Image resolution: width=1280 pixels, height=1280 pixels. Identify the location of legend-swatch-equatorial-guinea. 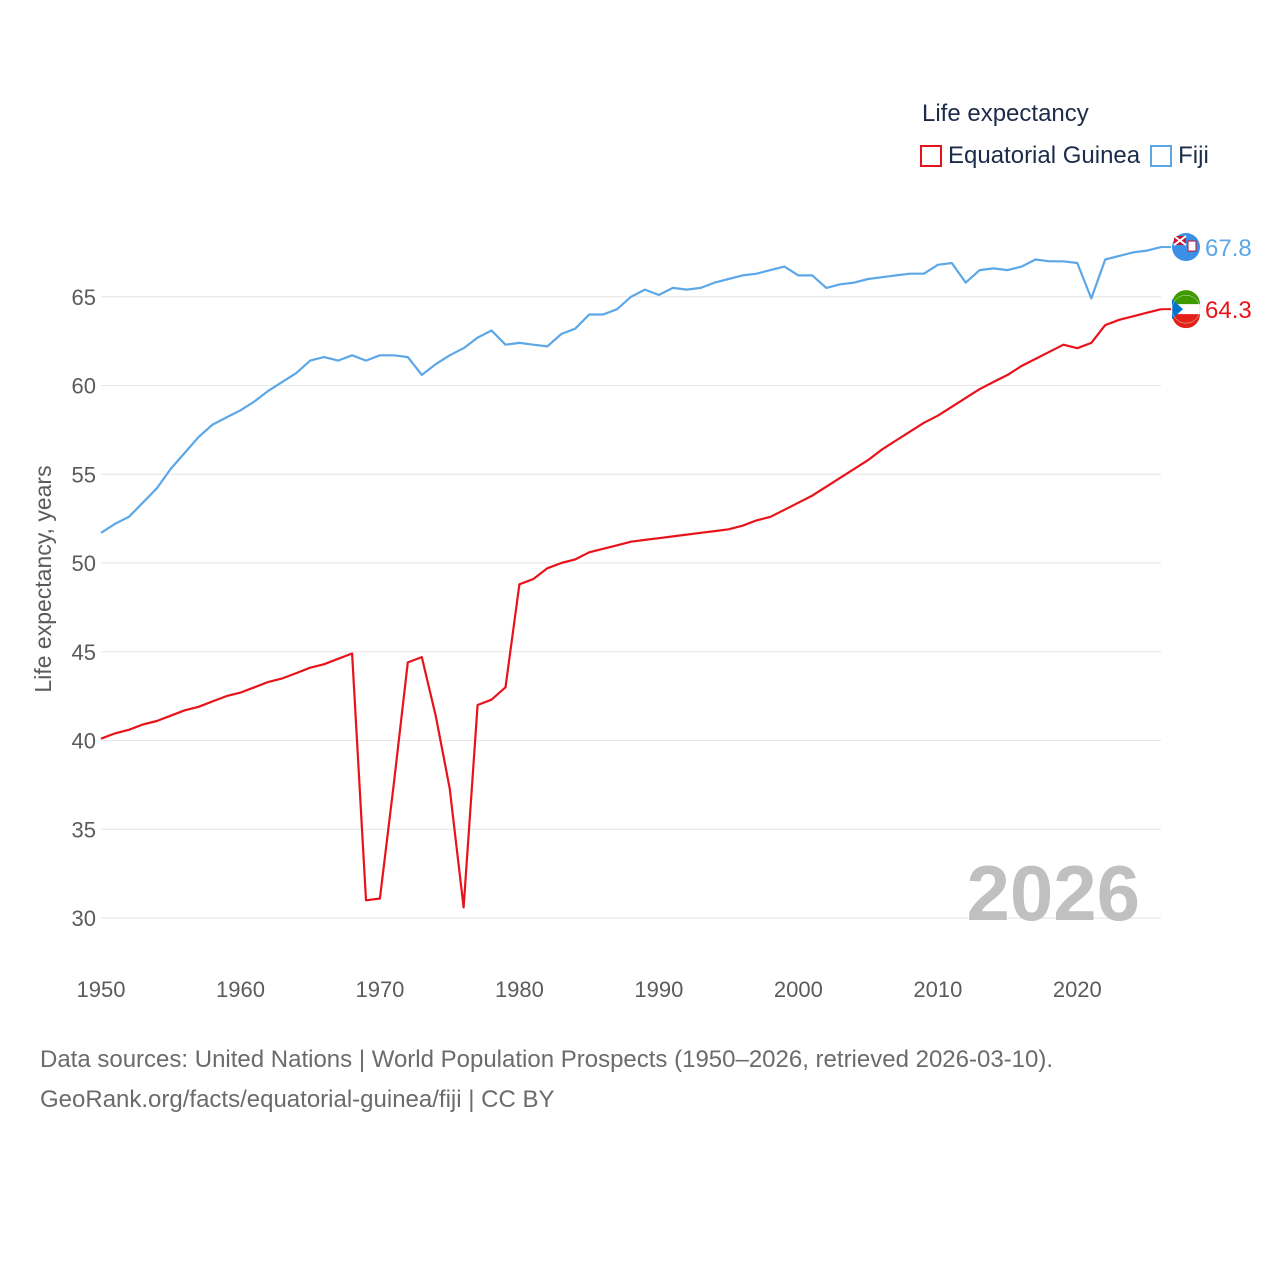
(931, 156).